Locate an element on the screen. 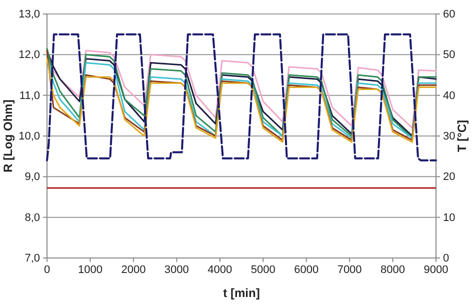 Image resolution: width=474 pixels, height=305 pixels. x-tick-label: 8000 is located at coordinates (393, 270).